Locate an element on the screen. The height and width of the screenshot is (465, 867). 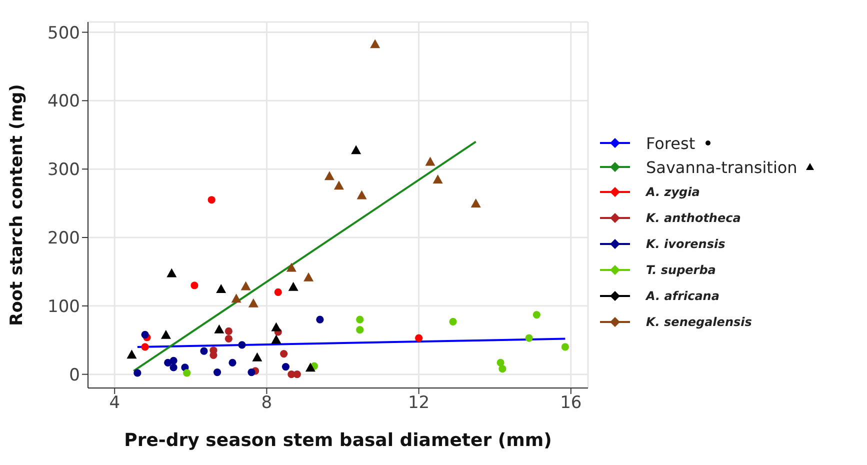
y-axis-title: Root starch content (mg) is located at coordinates (17, 205).